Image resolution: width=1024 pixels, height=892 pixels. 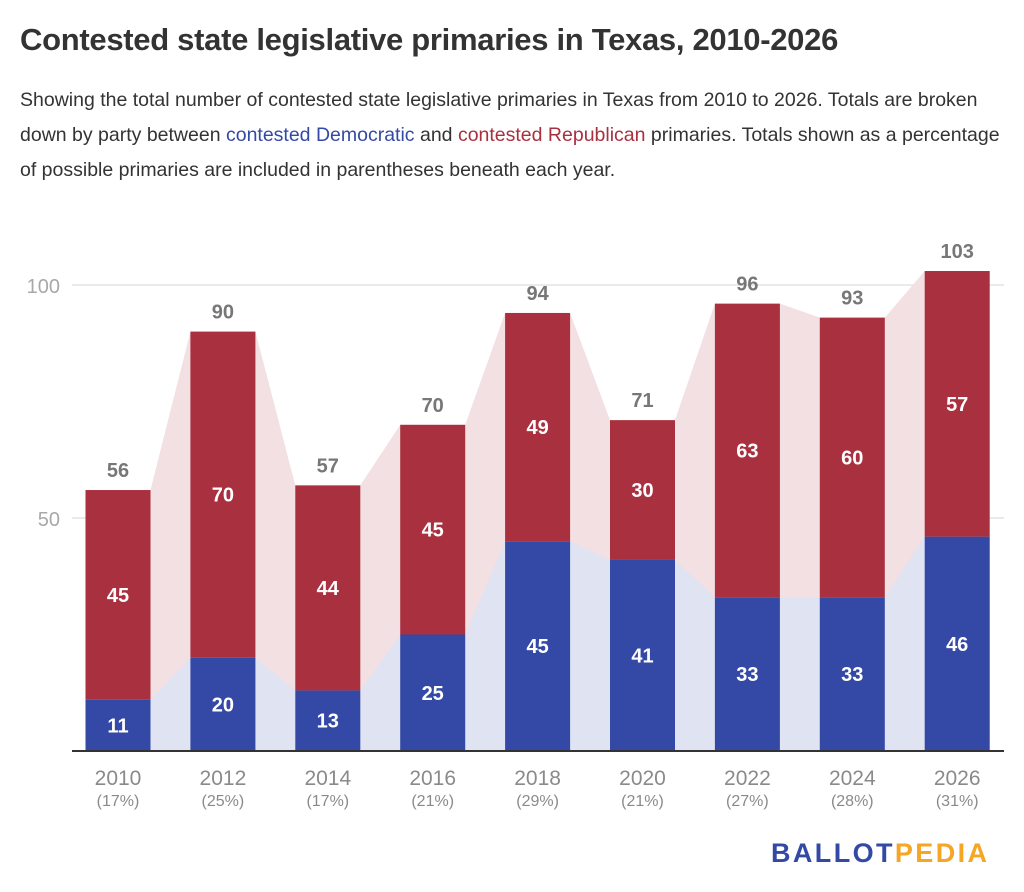 What do you see at coordinates (327, 778) in the screenshot?
I see `x-tick-label: 2014` at bounding box center [327, 778].